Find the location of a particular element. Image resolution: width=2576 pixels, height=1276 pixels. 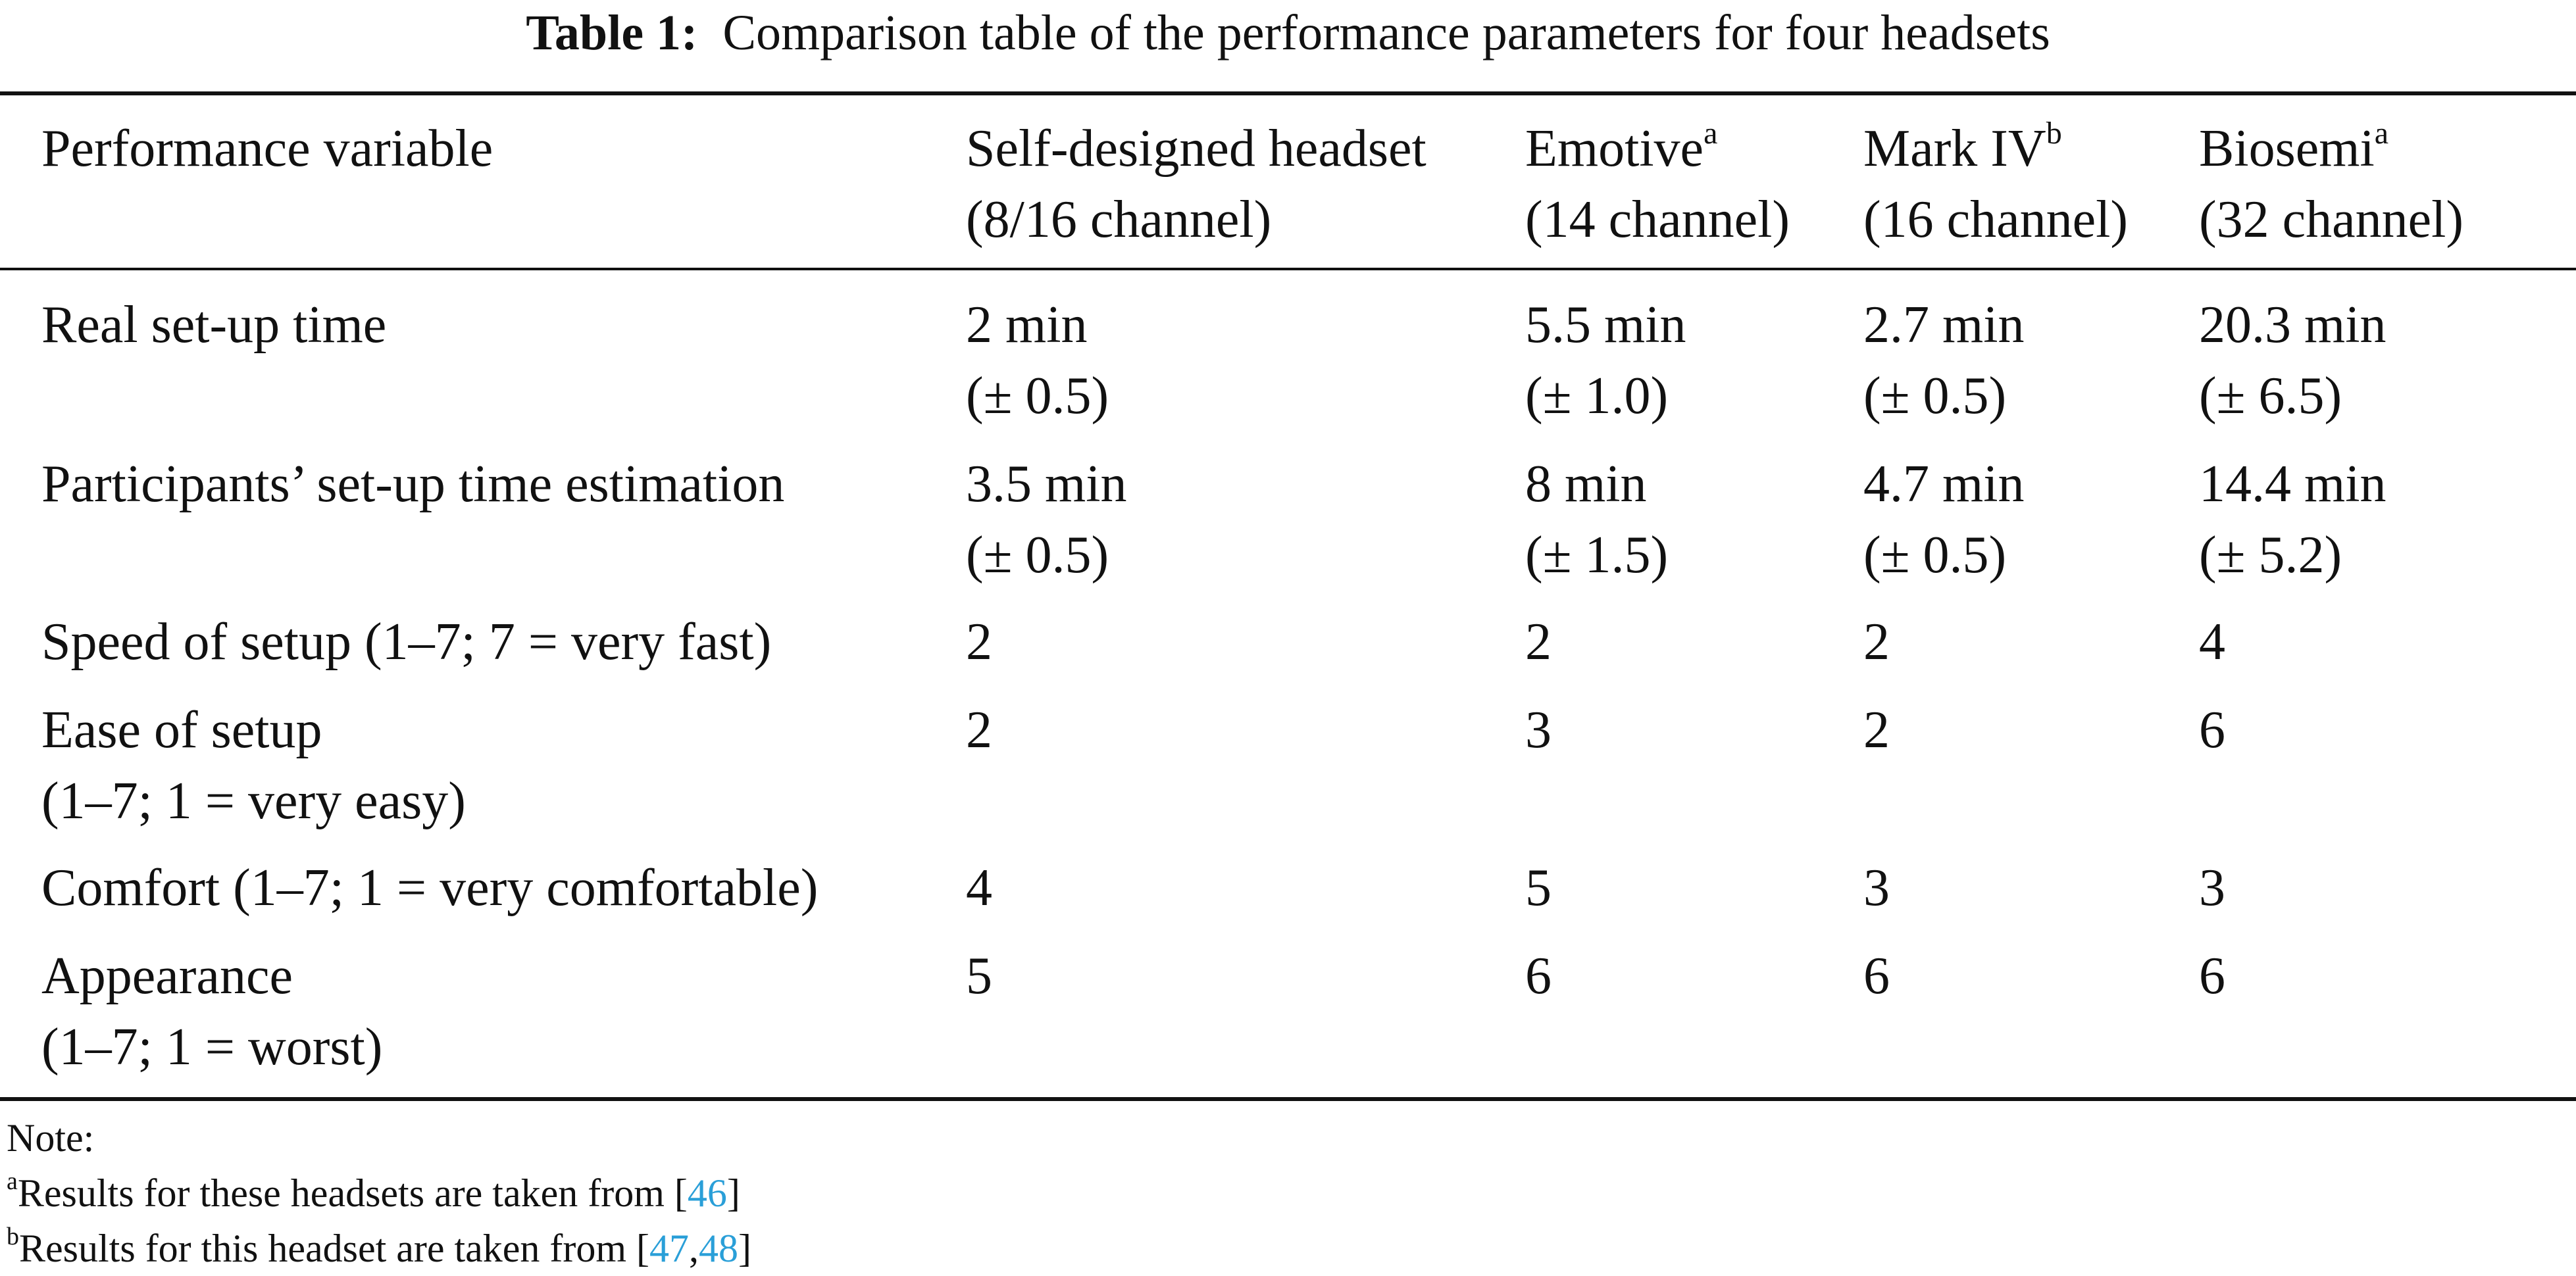

table-cell: 14.4 min (± 5.2) is located at coordinates (2292, 520).